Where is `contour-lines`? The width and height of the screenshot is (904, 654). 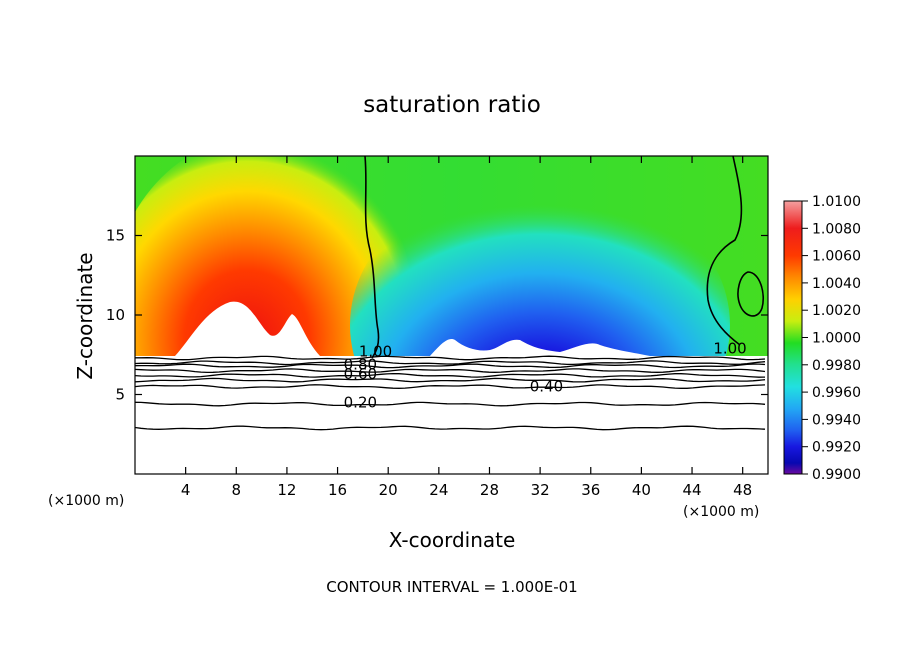
contour-lines is located at coordinates (450, 393).